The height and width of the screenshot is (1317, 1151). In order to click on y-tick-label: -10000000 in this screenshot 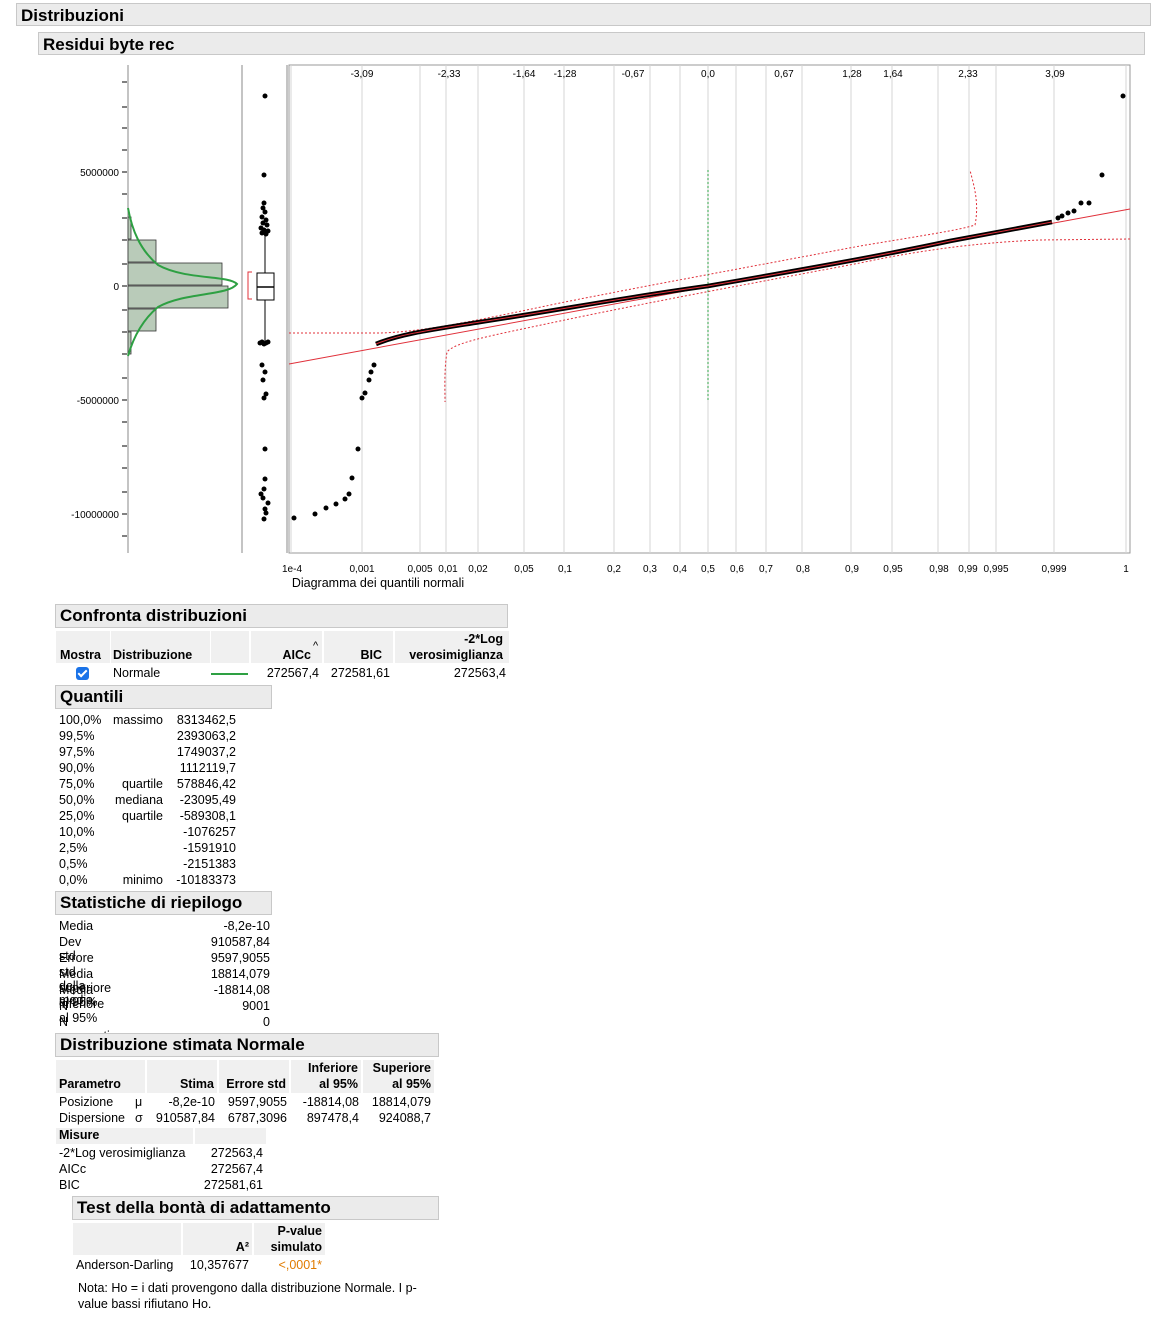, I will do `click(95, 515)`.